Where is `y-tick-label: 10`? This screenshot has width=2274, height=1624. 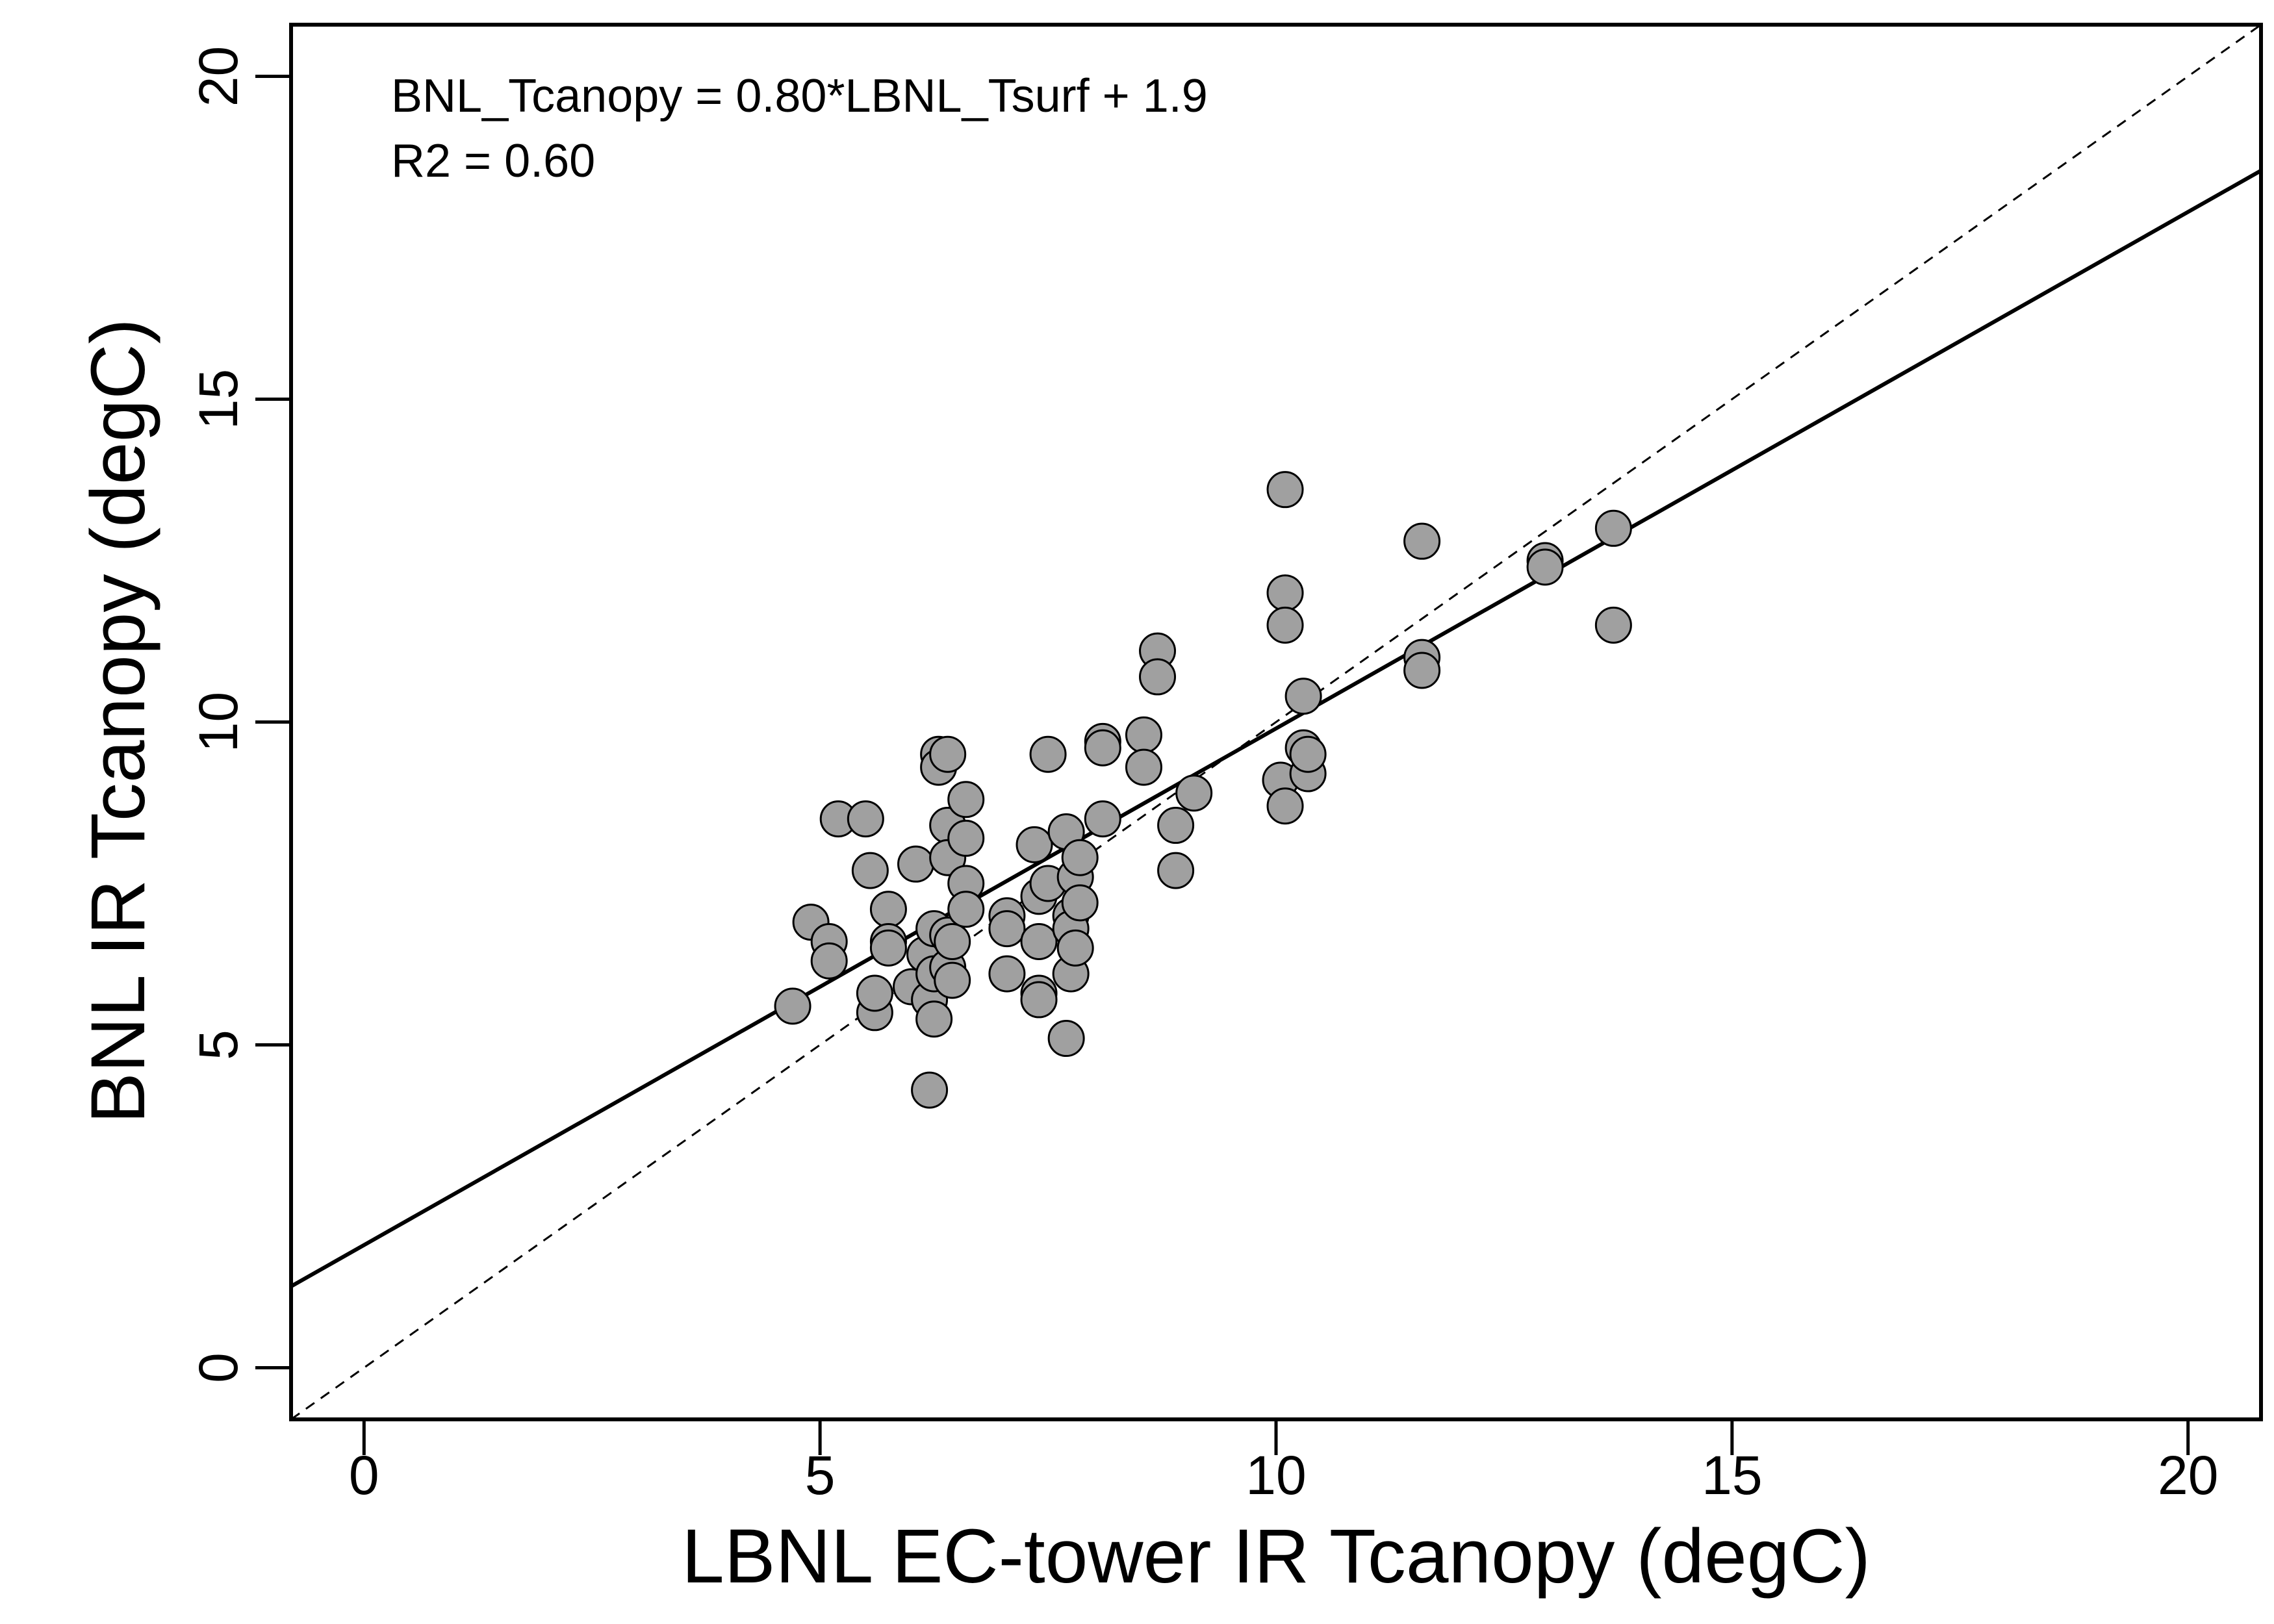 y-tick-label: 10 is located at coordinates (218, 722).